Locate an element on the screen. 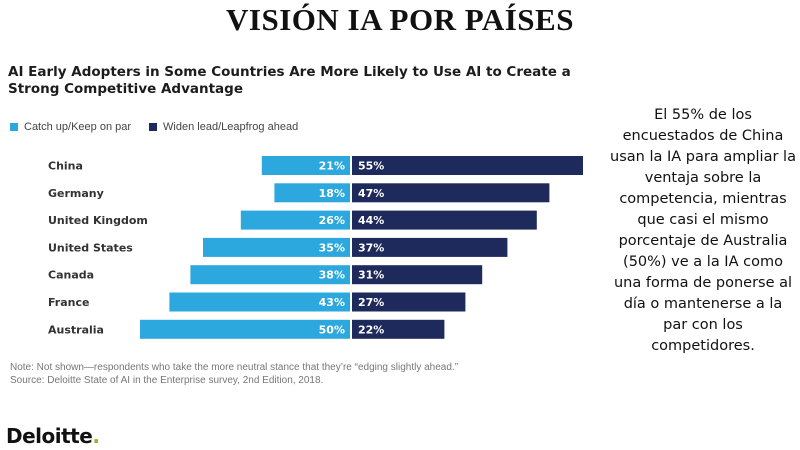  category-label-france: France is located at coordinates (68, 302).